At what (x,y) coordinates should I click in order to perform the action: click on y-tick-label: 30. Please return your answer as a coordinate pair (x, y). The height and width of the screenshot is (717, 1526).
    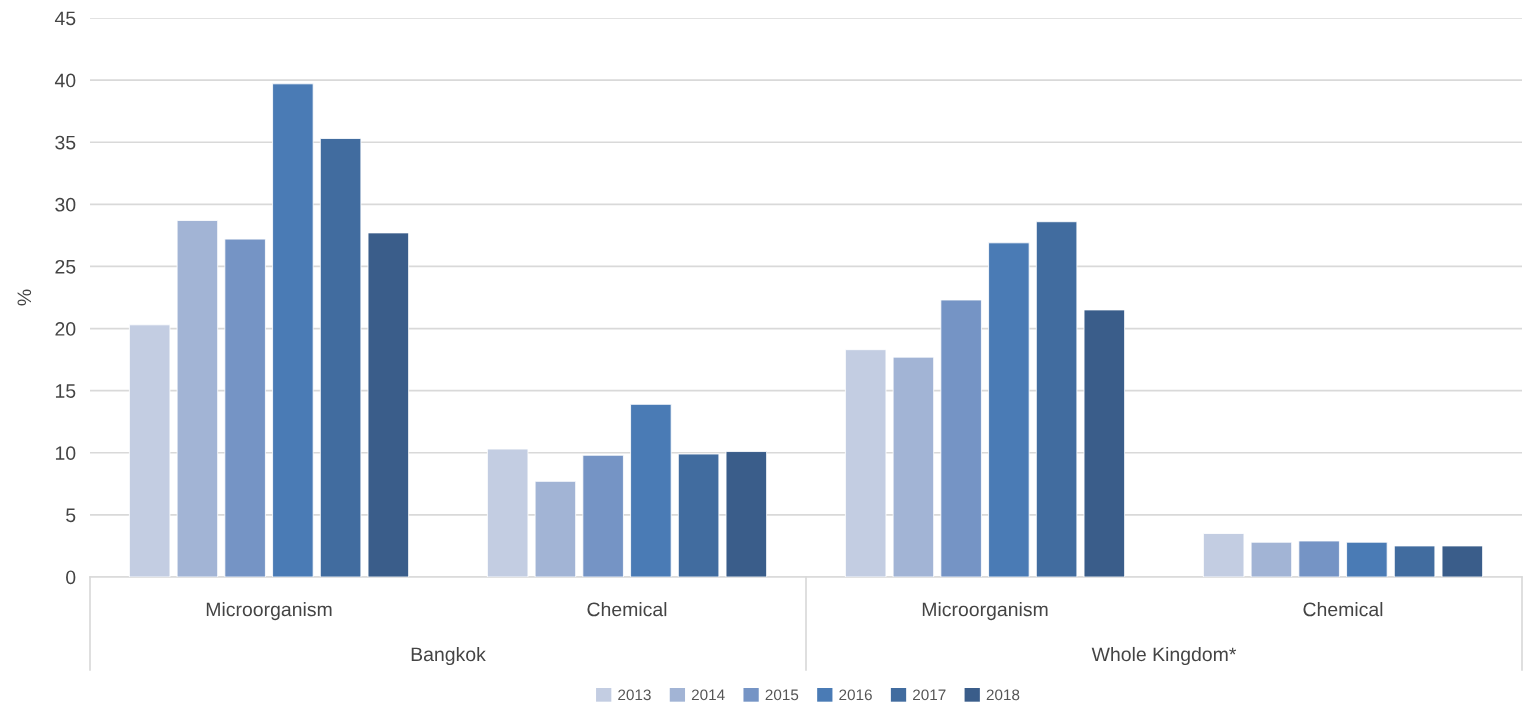
    Looking at the image, I should click on (65, 204).